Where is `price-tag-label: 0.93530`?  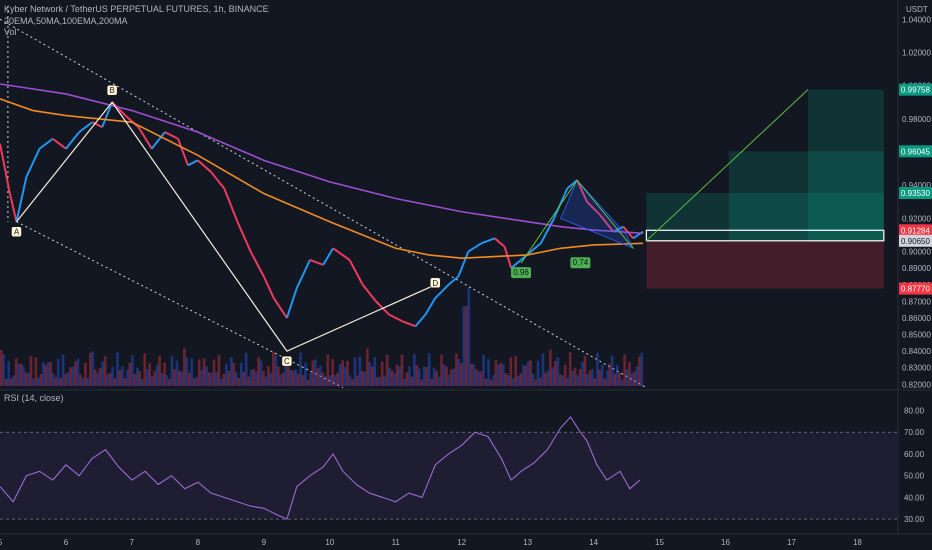 price-tag-label: 0.93530 is located at coordinates (915, 193).